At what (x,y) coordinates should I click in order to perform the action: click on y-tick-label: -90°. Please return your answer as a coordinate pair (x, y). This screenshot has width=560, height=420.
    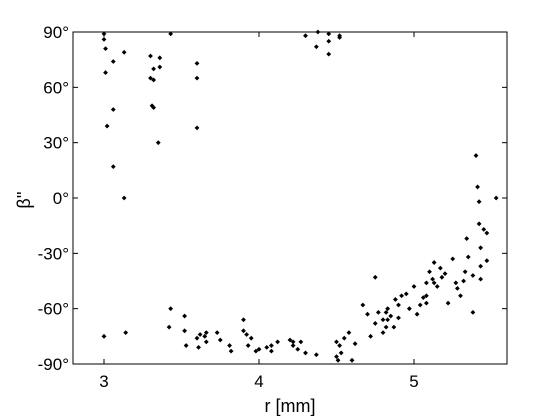
    Looking at the image, I should click on (53, 364).